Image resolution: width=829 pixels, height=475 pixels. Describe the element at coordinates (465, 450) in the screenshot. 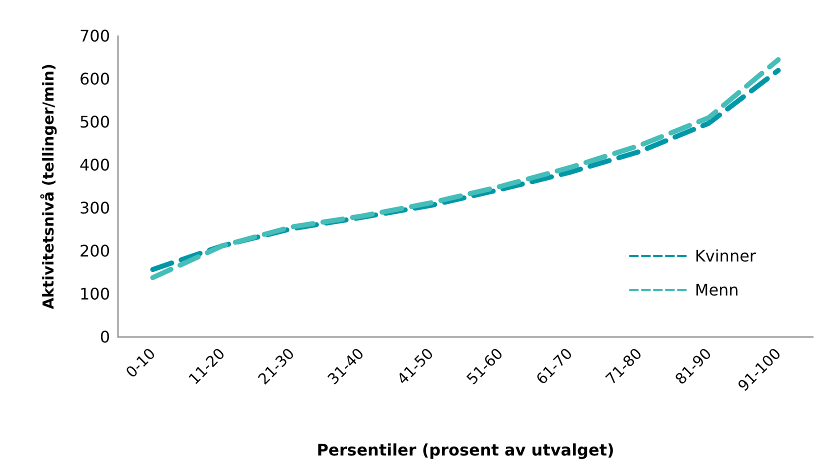

I see `x-axis-title: Persentiler (prosent av utvalget)` at that location.